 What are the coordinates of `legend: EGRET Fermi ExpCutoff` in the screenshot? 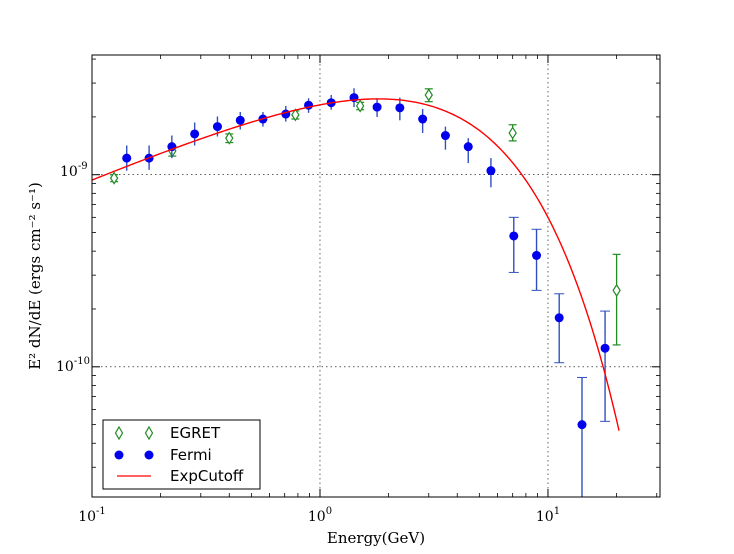 It's located at (181, 454).